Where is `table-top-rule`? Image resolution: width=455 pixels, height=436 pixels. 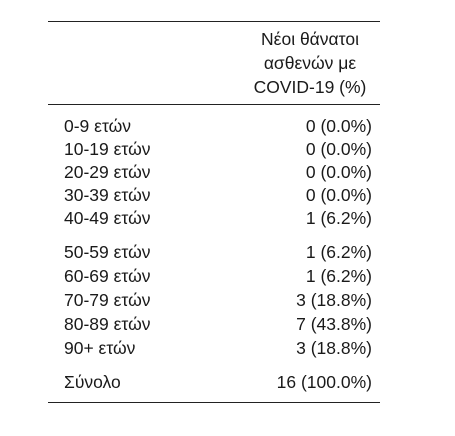 table-top-rule is located at coordinates (214, 21).